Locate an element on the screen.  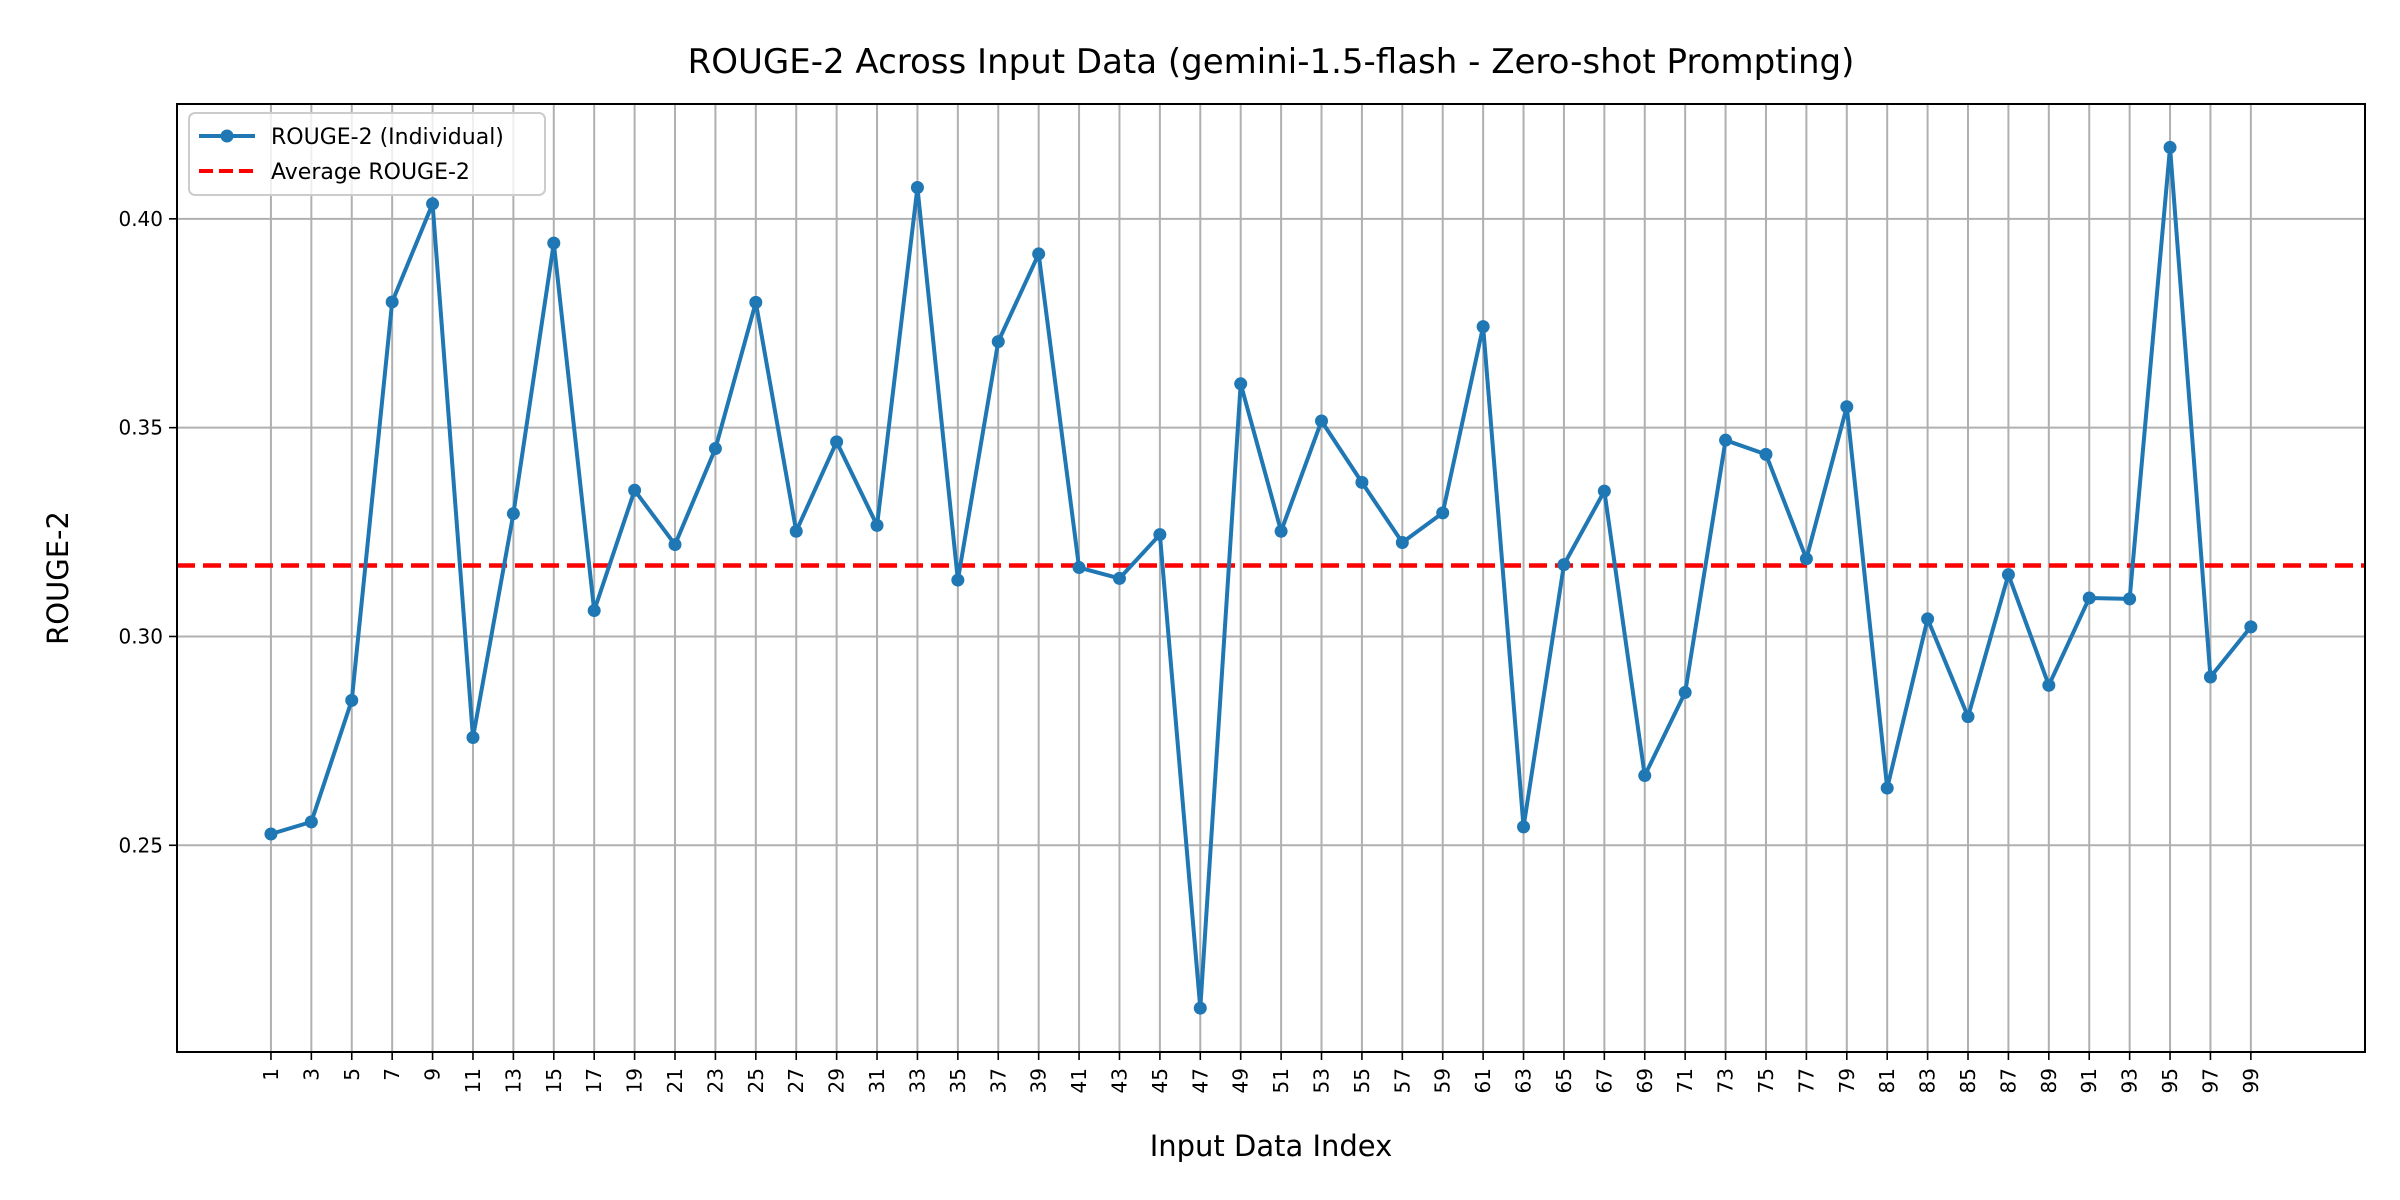
x-tick-label: 1 is located at coordinates (271, 1074).